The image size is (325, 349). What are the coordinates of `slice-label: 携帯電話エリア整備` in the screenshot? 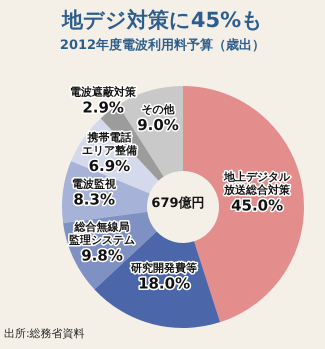 It's located at (109, 144).